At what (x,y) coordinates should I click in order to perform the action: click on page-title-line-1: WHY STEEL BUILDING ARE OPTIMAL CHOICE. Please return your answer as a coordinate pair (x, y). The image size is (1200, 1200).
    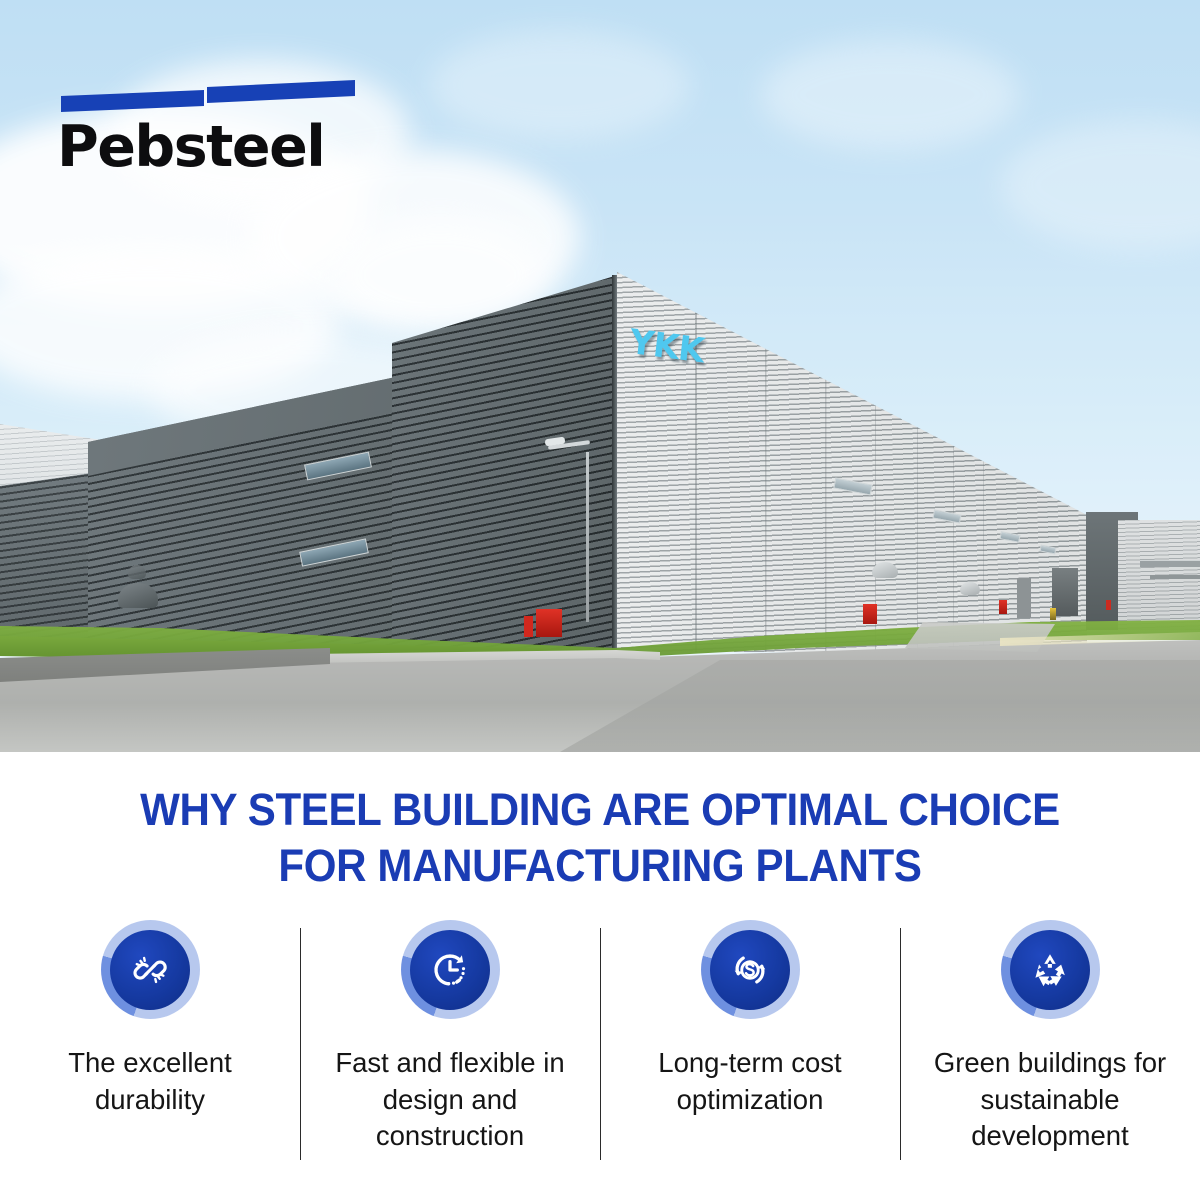
    Looking at the image, I should click on (600, 809).